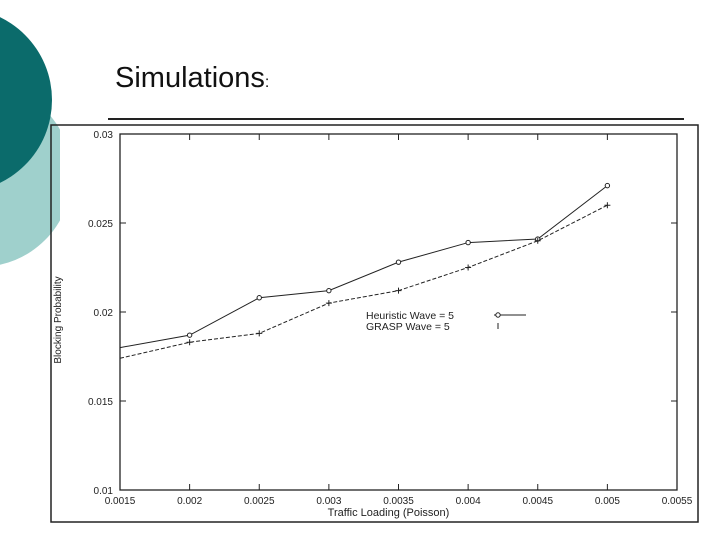  Describe the element at coordinates (328, 501) in the screenshot. I see `x-tick-label: 0.003` at that location.